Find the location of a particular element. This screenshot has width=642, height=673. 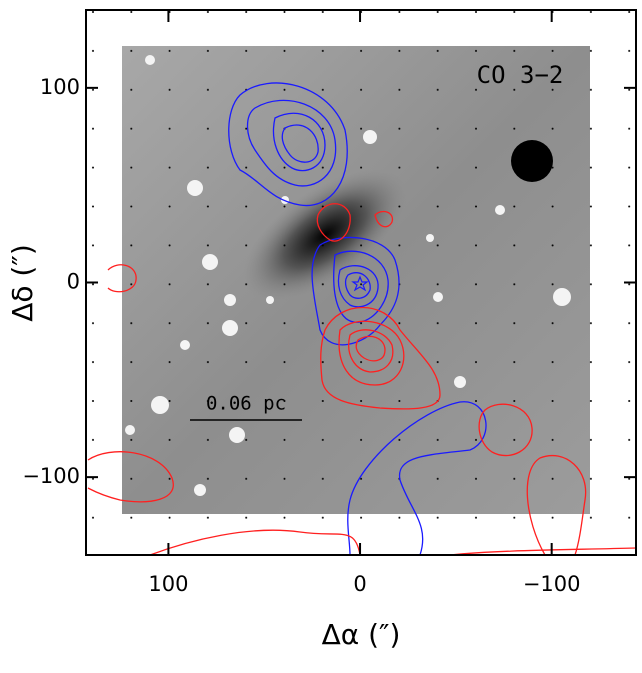

y-tick-label: 0 is located at coordinates (73, 282).